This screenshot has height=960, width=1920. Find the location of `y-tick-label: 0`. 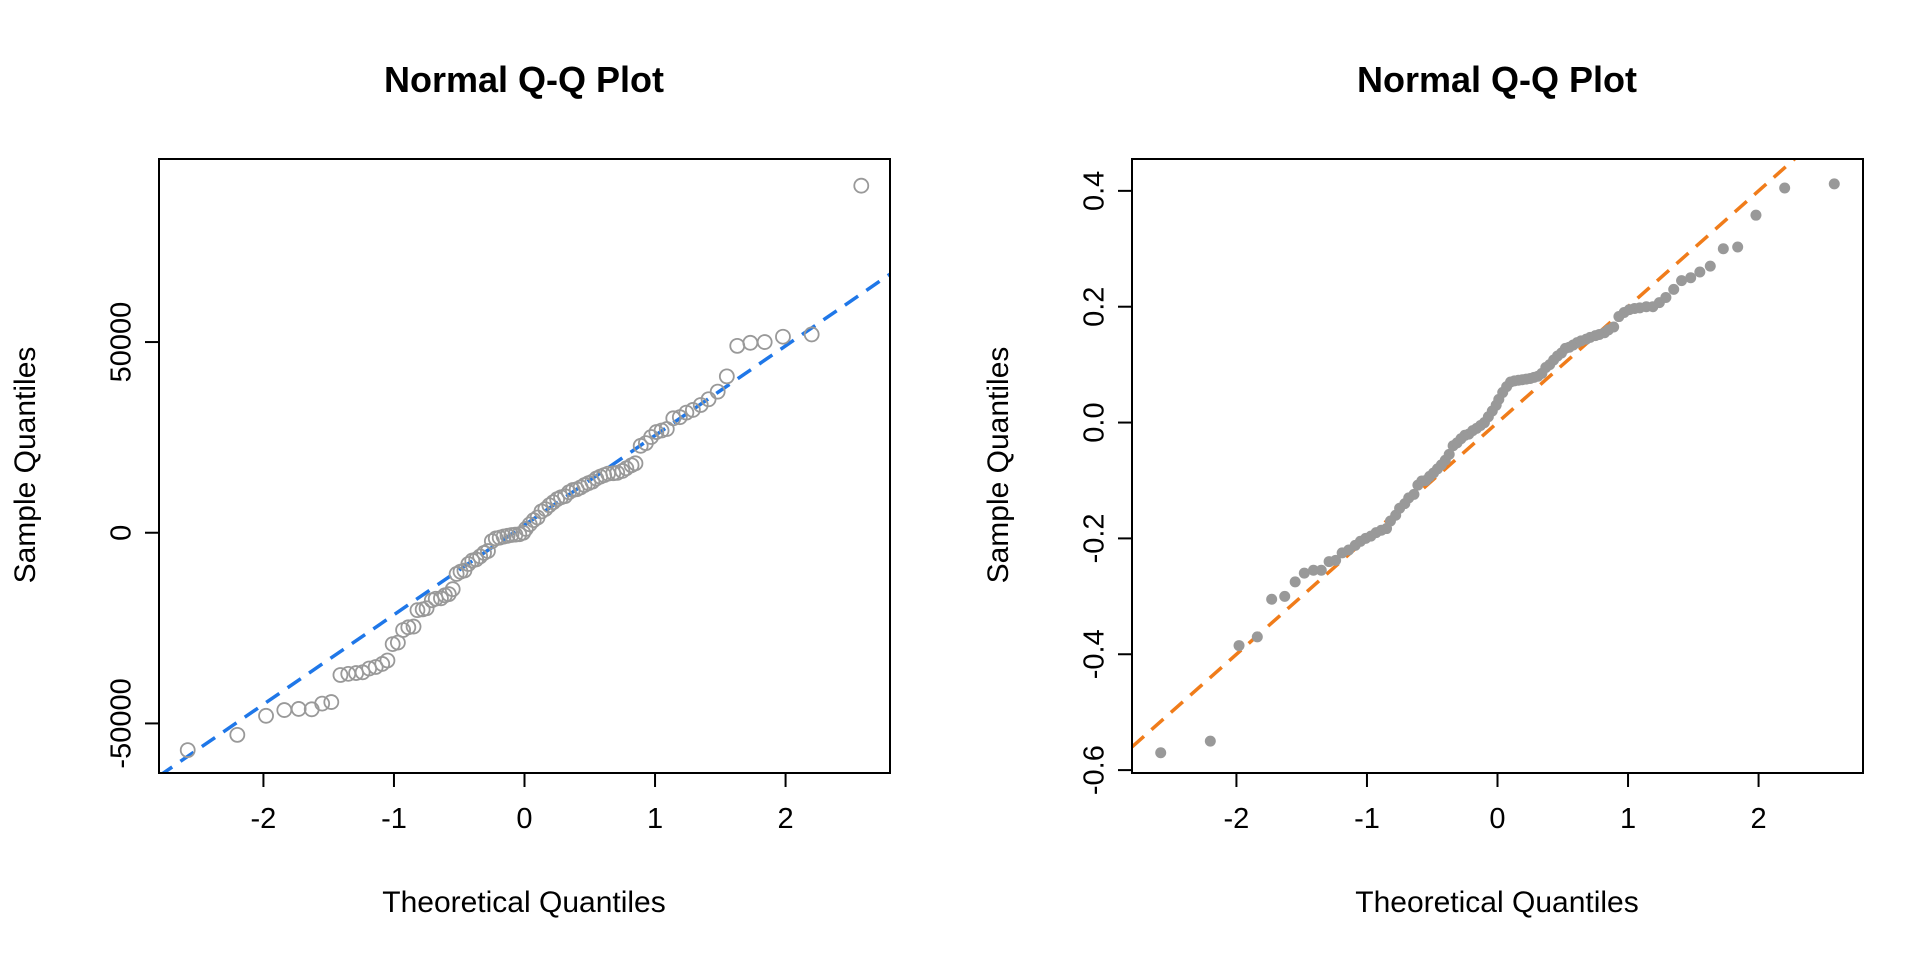

y-tick-label: 0 is located at coordinates (122, 533).